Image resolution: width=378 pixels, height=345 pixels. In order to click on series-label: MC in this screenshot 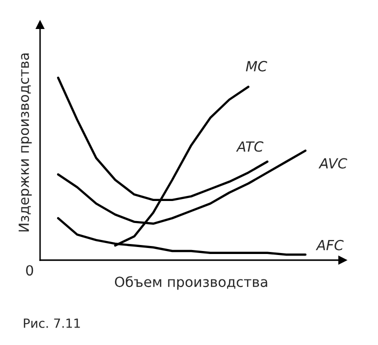, I will do `click(257, 66)`.